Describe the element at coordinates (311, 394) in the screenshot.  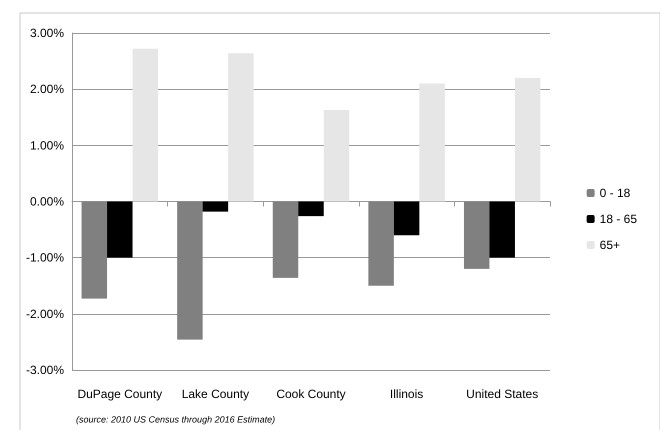
I see `x-tick-label: Cook County` at that location.